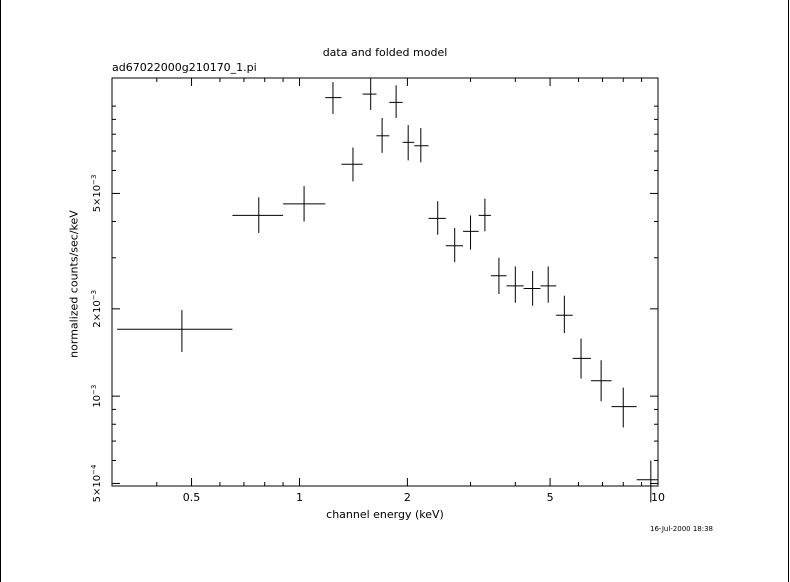  I want to click on window-border-left, so click(0, 291).